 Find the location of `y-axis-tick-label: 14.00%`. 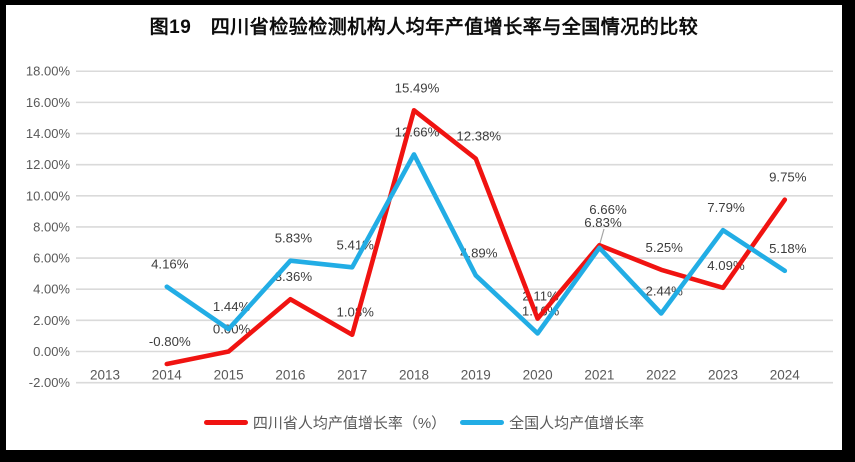

y-axis-tick-label: 14.00% is located at coordinates (48, 133).